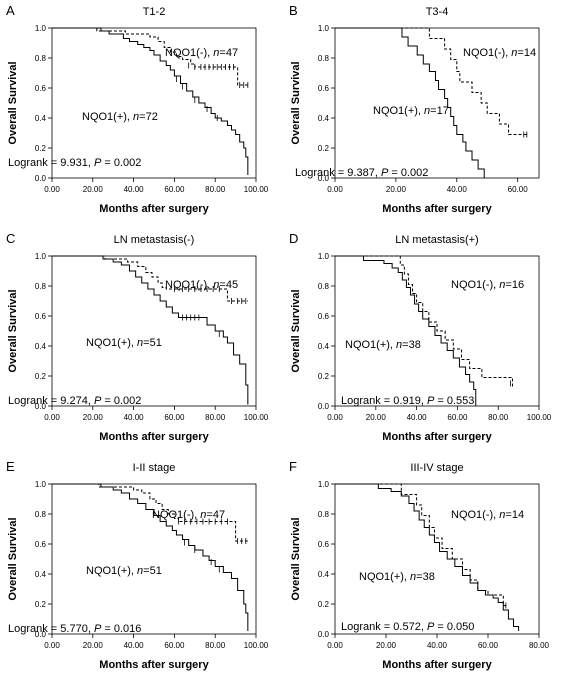 This screenshot has height=689, width=567. I want to click on series-label-nqo1-pos: NQO1(+), n=72, so click(120, 117).